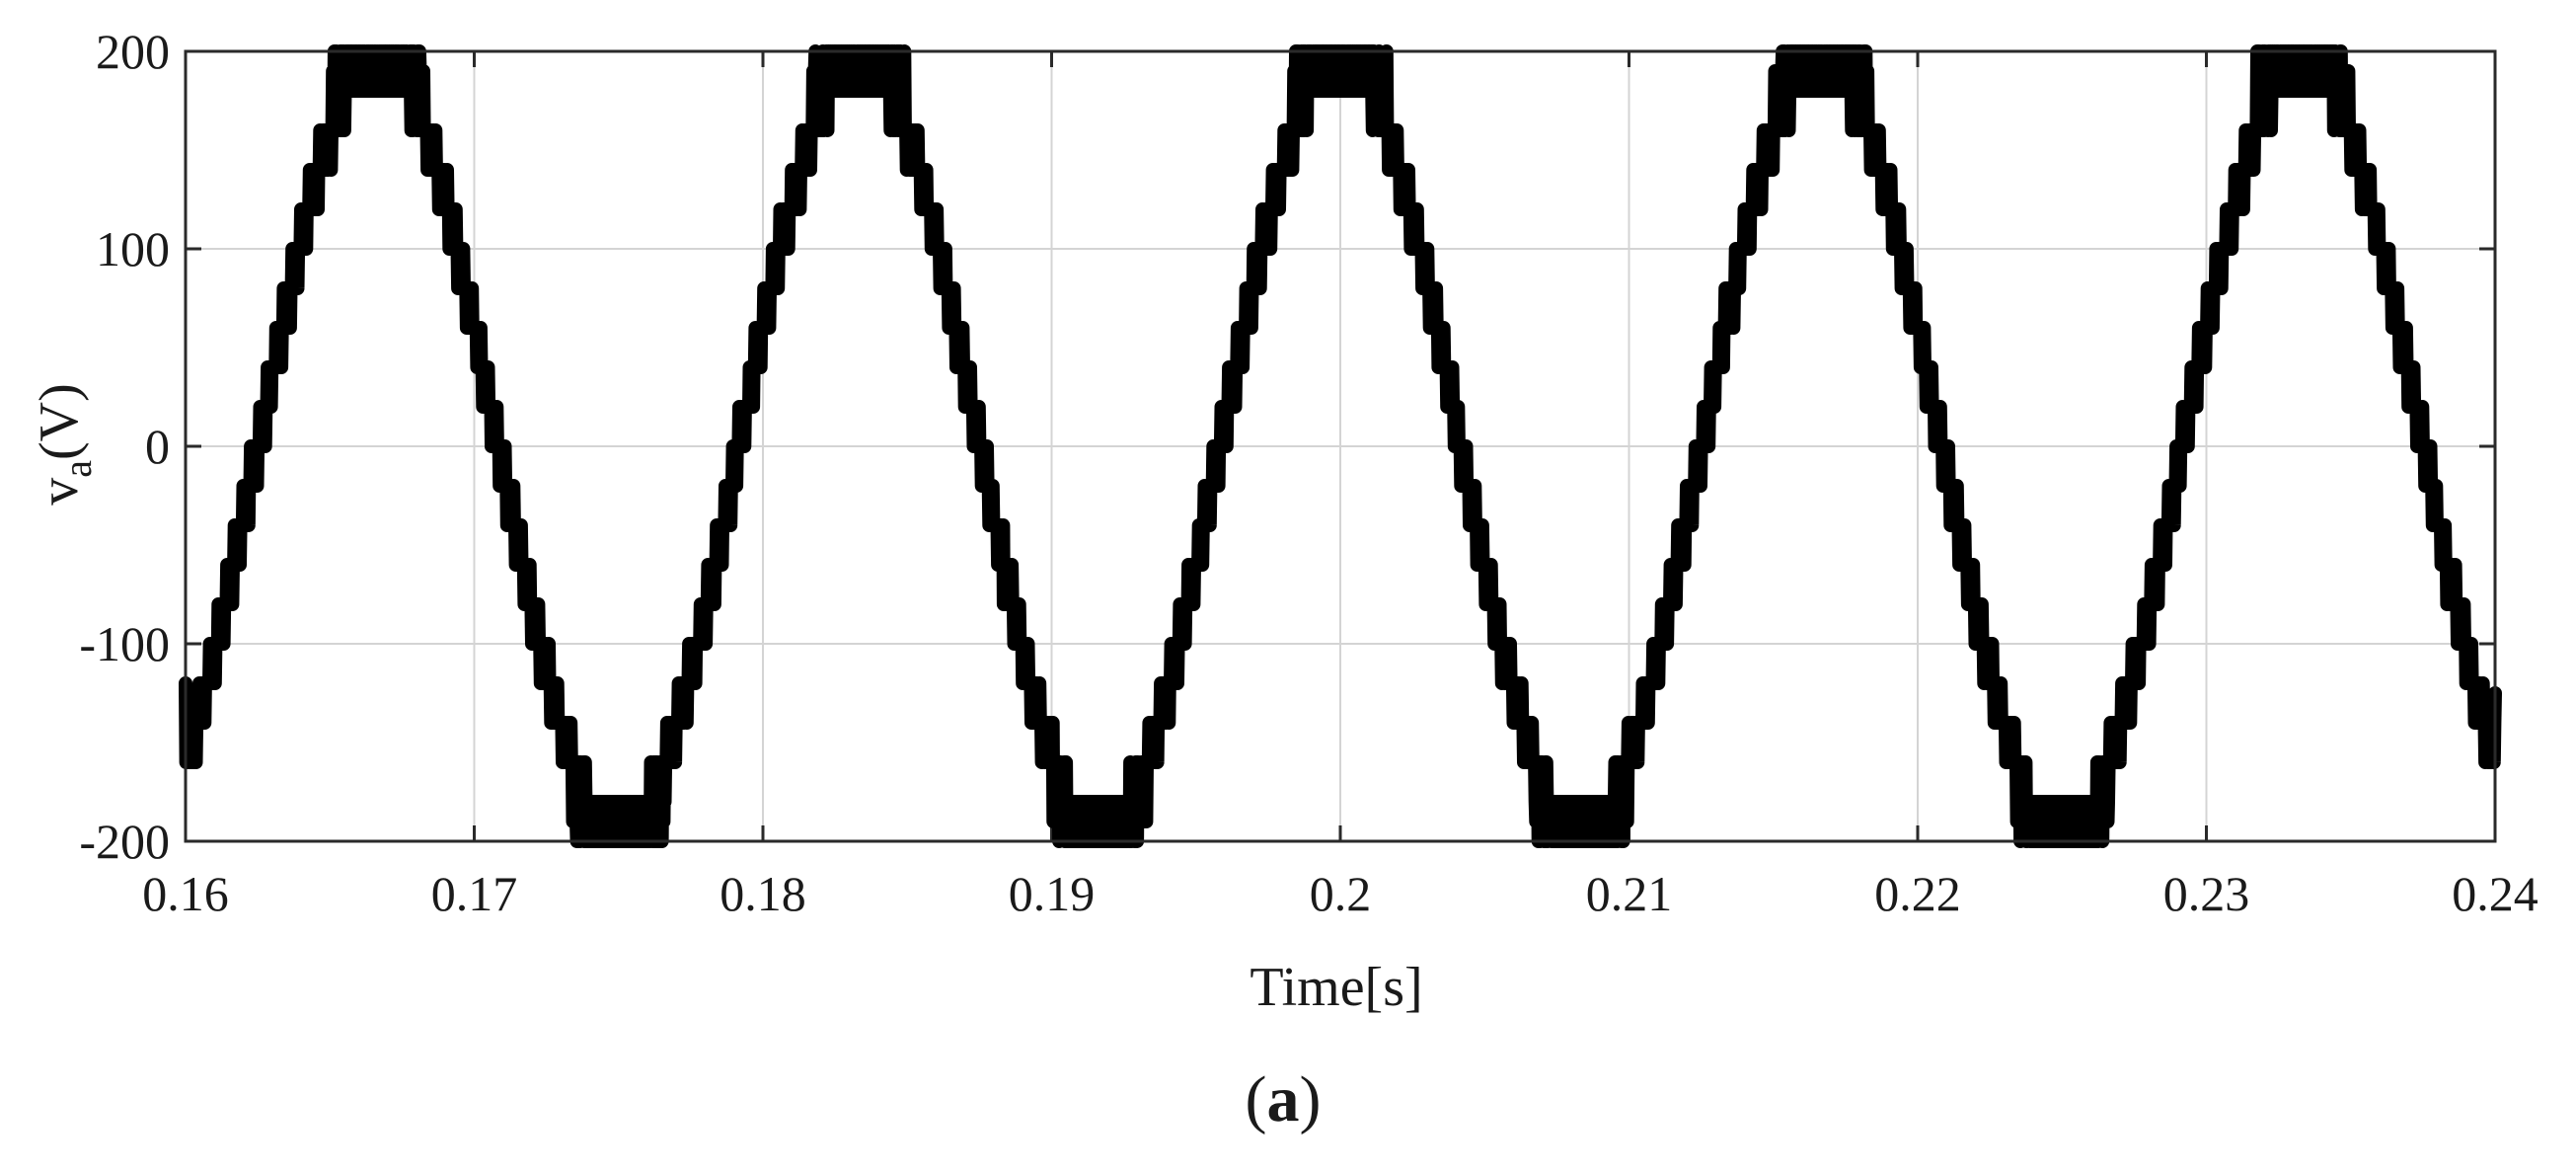 This screenshot has height=1174, width=2576. Describe the element at coordinates (186, 894) in the screenshot. I see `x-tick-label: 0.16` at that location.